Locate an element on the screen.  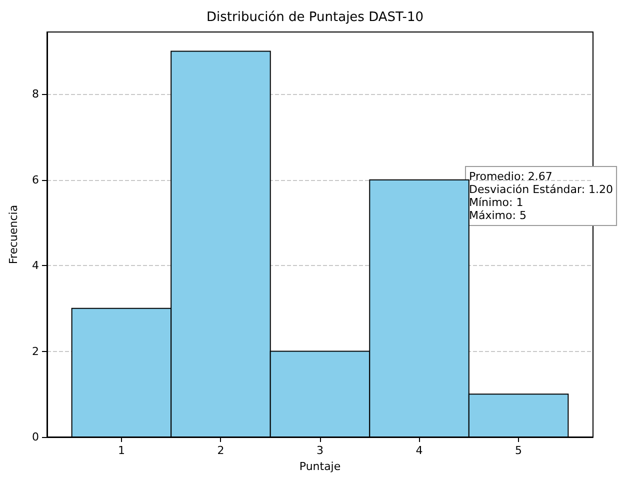
annotation: Máximo: 5 is located at coordinates (497, 215).